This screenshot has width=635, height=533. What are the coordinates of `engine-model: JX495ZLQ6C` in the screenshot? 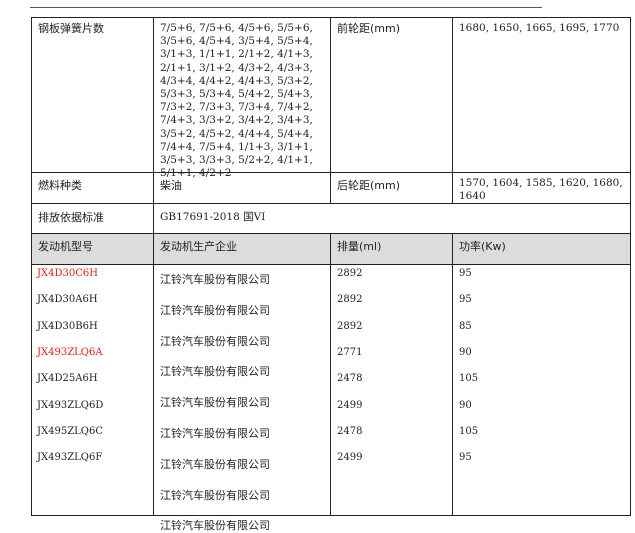 It's located at (70, 431).